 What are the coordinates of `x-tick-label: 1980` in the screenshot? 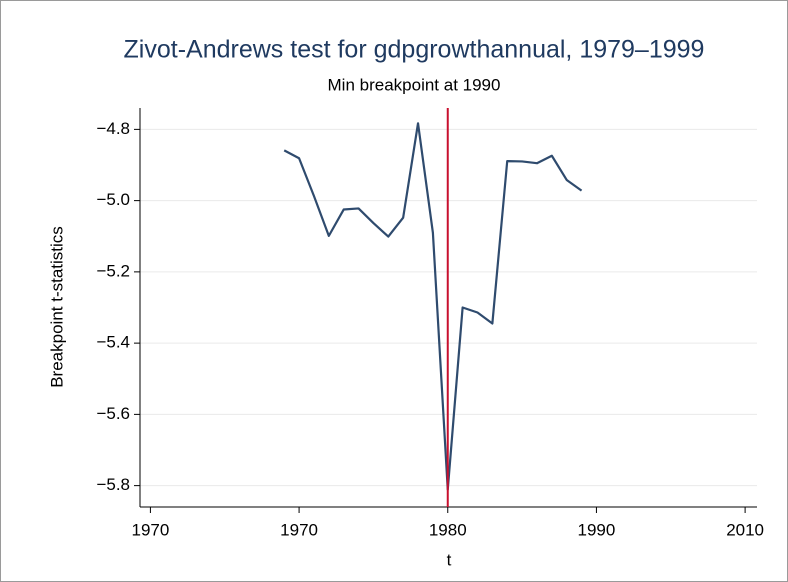 It's located at (448, 529).